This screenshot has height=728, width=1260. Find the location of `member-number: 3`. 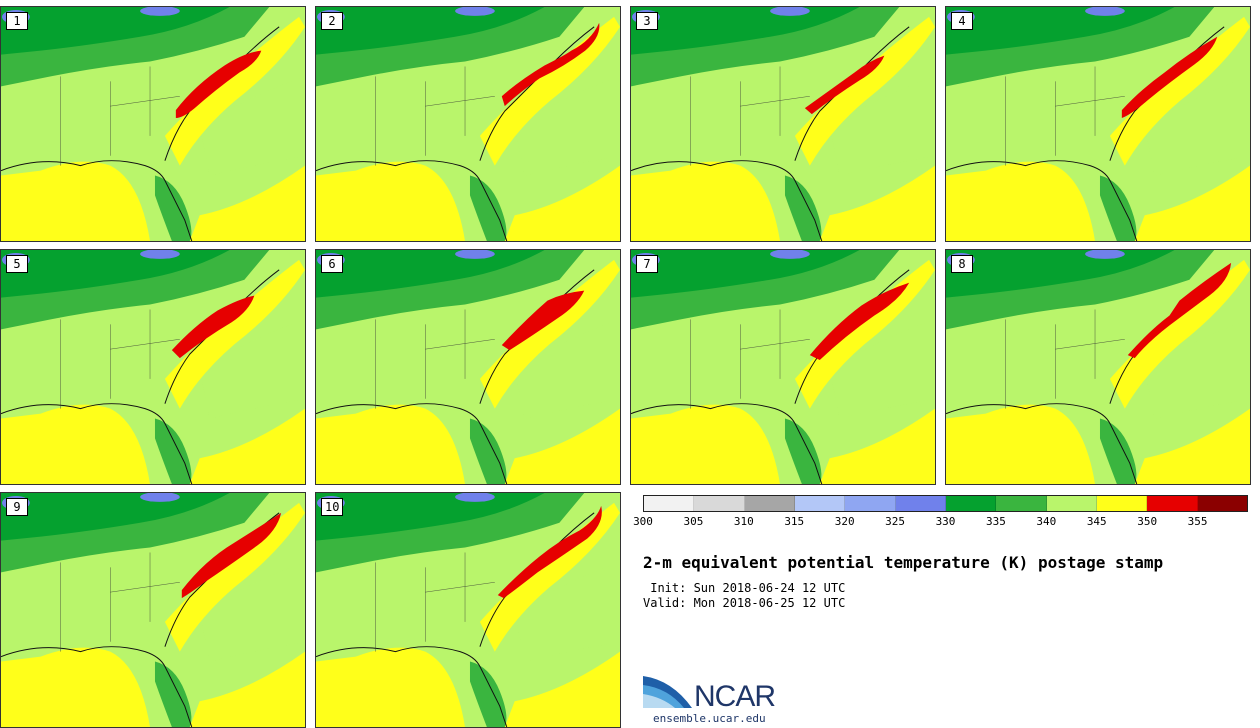

member-number: 3 is located at coordinates (647, 21).